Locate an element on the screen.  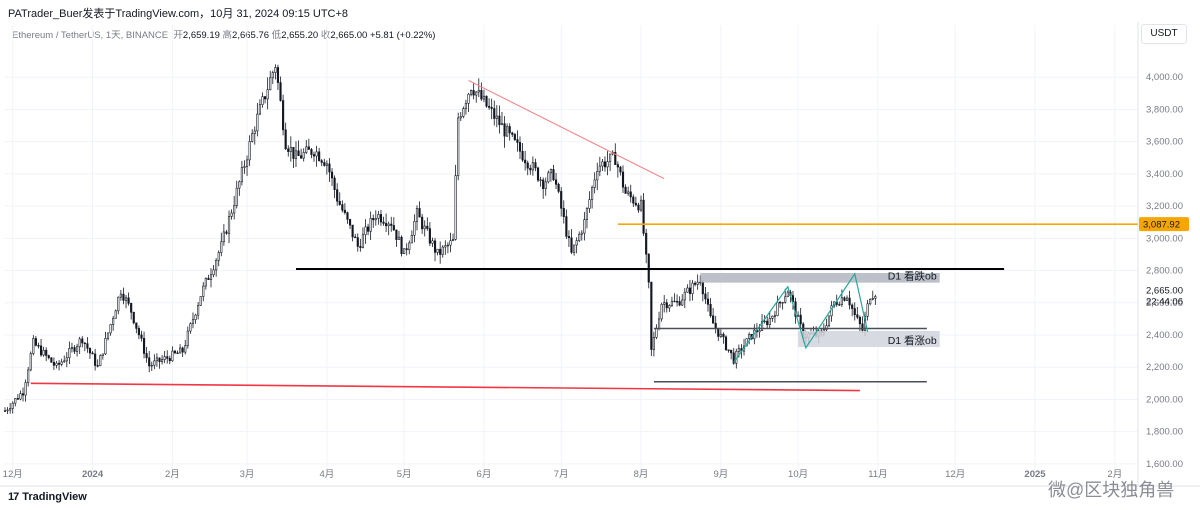
price-tick-label: 2,600.00 is located at coordinates (1164, 303).